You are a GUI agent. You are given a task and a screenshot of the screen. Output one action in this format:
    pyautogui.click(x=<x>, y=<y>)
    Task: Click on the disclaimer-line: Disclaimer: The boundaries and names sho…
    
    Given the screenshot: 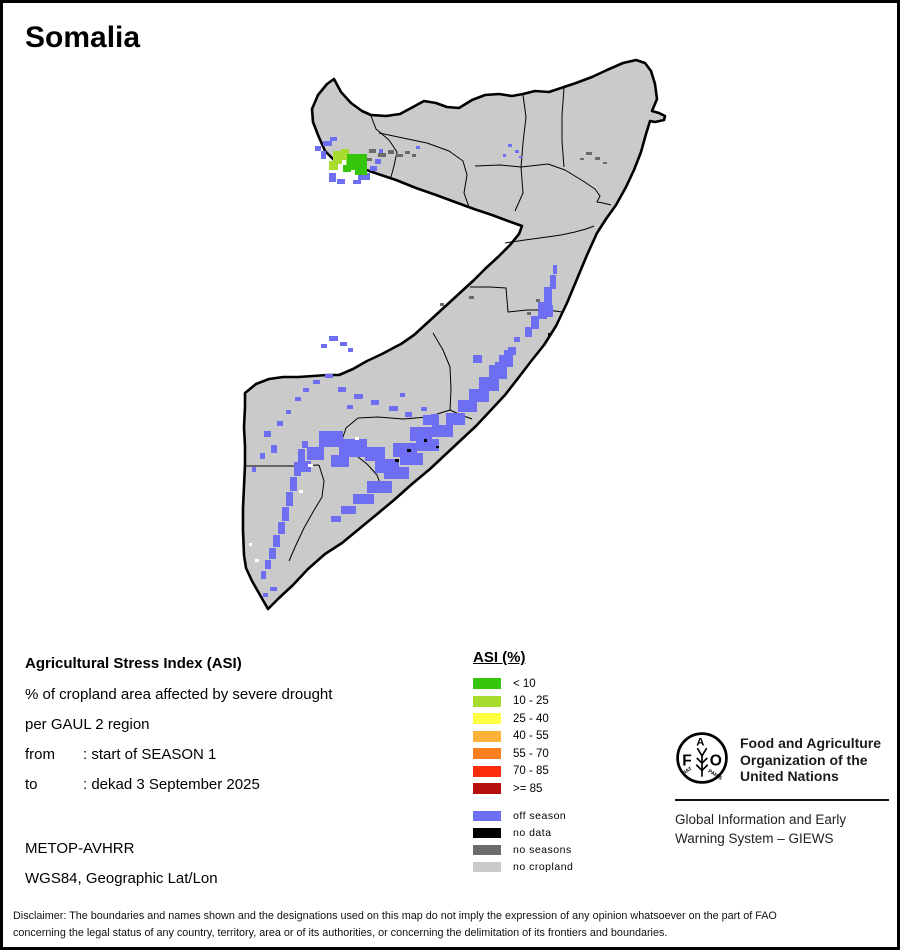 What is the action you would take?
    pyautogui.click(x=395, y=916)
    